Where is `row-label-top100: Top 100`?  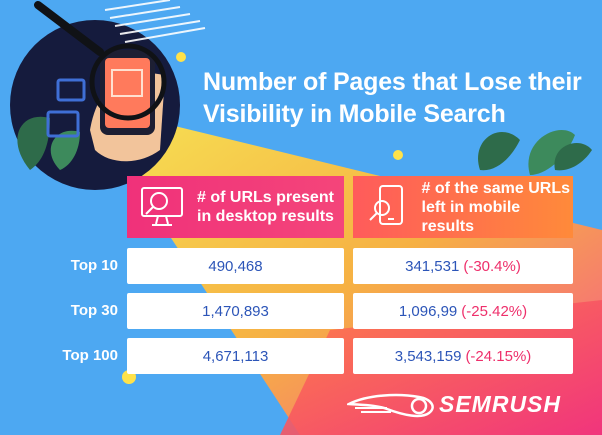 row-label-top100: Top 100 is located at coordinates (90, 355).